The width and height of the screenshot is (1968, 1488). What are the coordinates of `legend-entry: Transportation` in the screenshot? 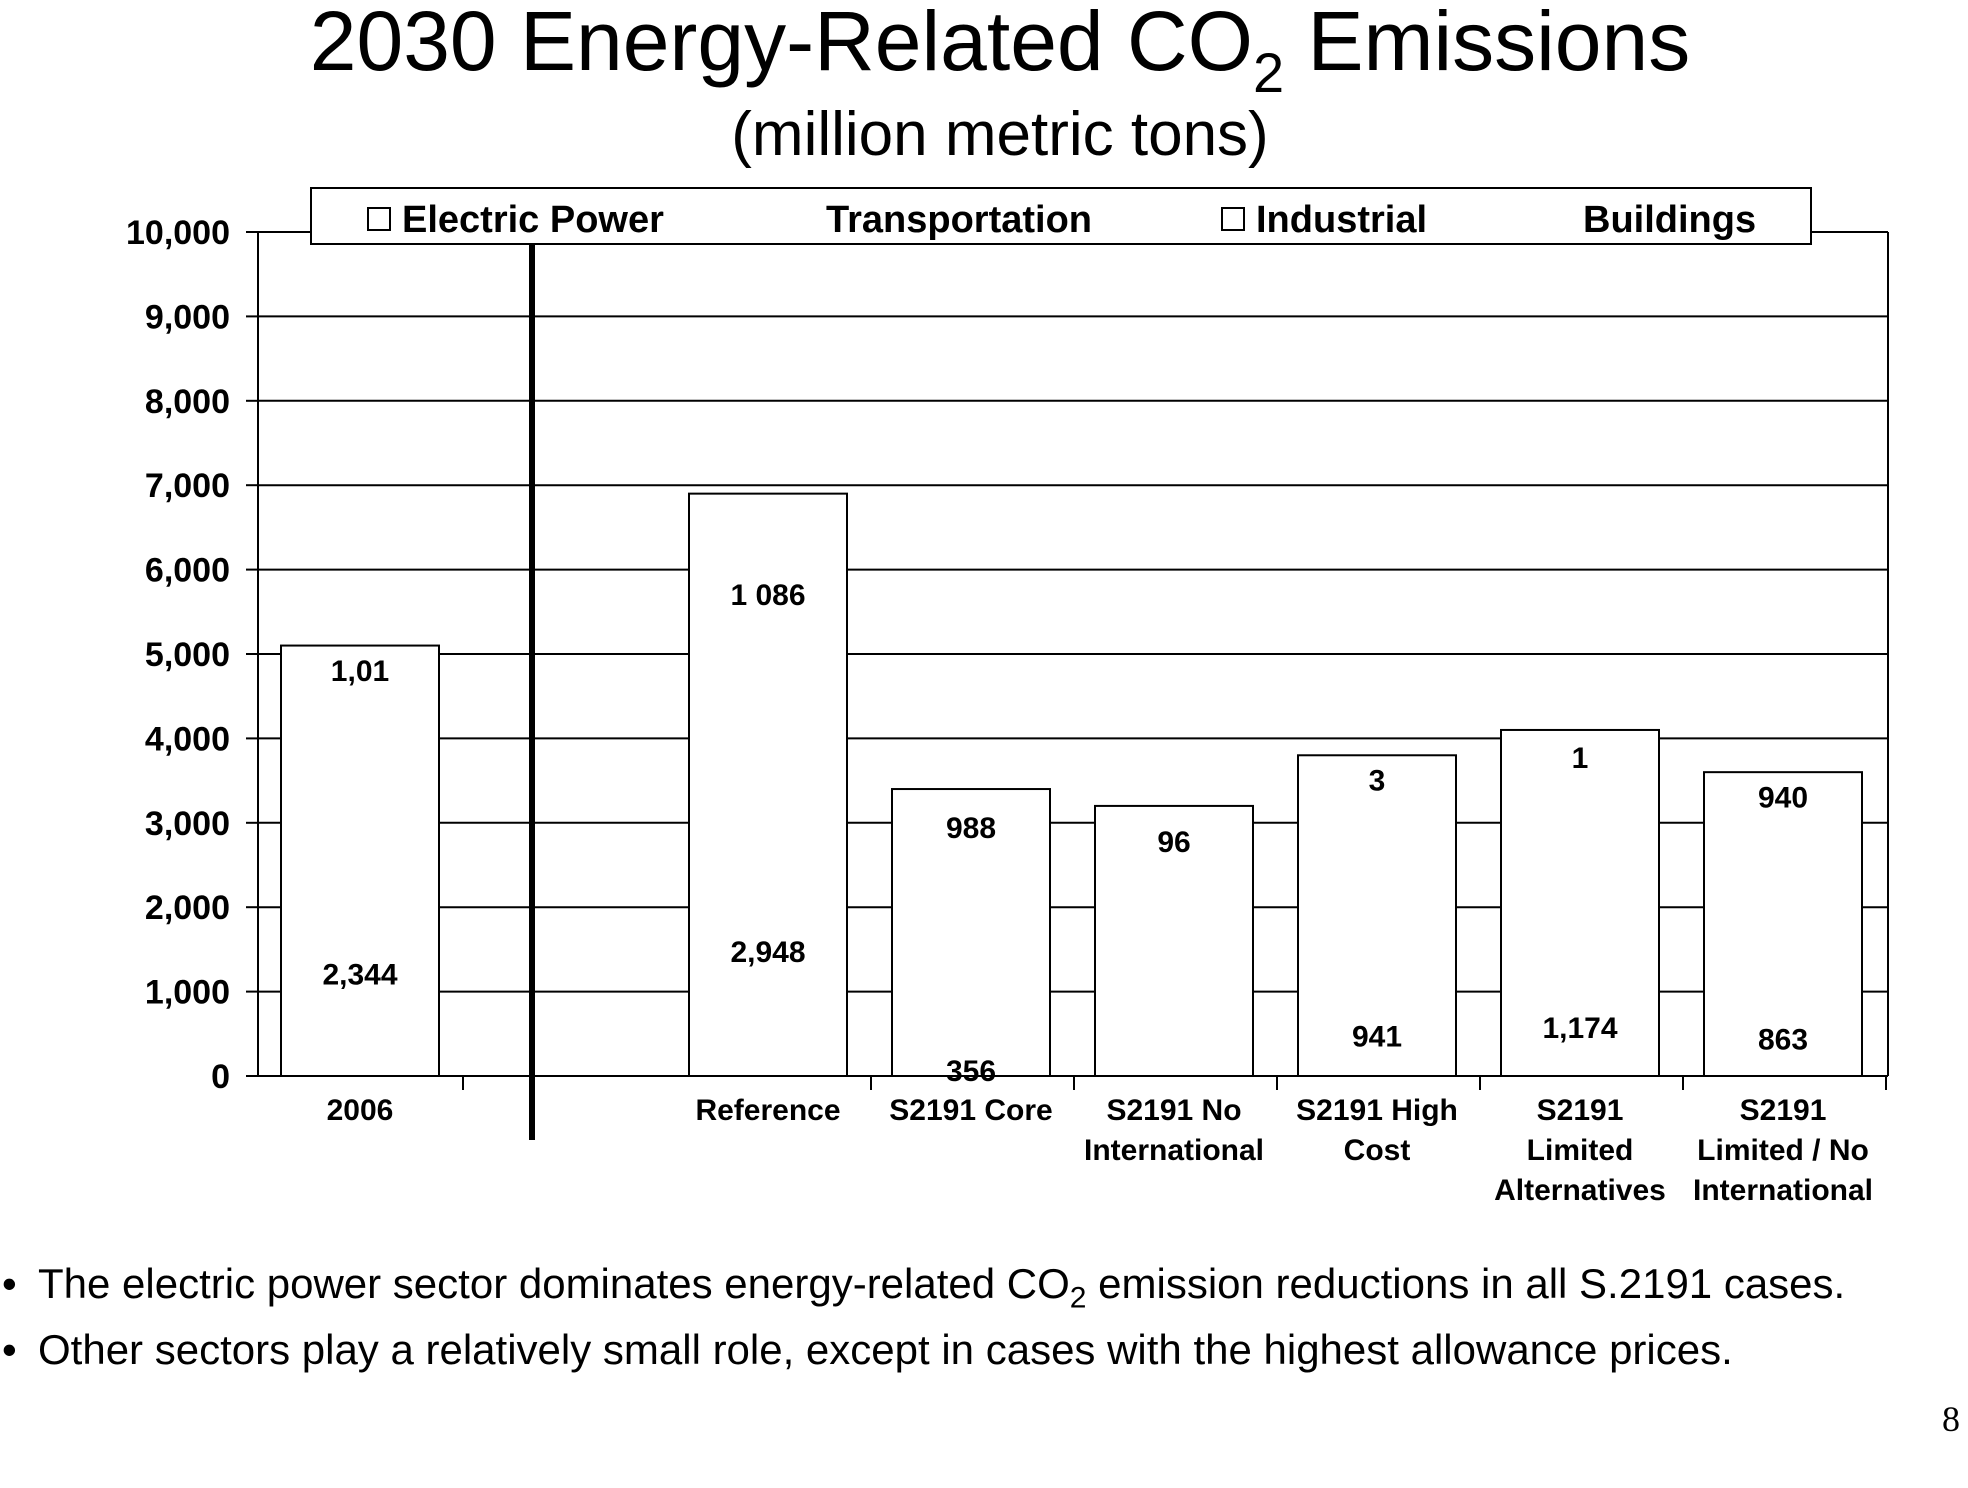 It's located at (959, 220).